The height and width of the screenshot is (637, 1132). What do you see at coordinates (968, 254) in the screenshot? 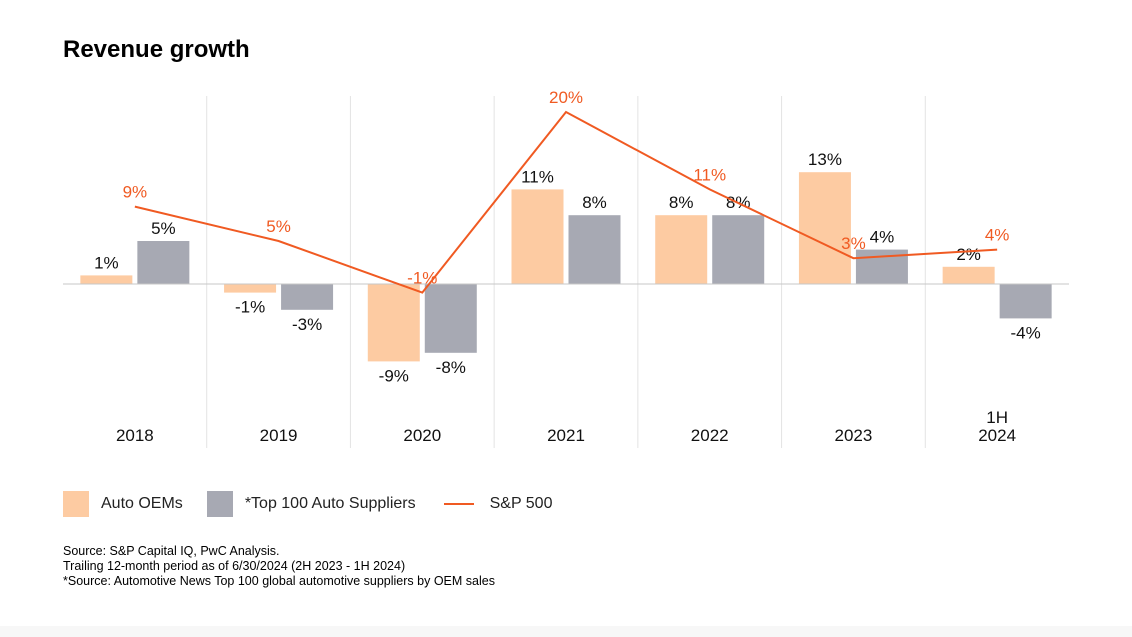
I see `oem-data-label: 2%` at bounding box center [968, 254].